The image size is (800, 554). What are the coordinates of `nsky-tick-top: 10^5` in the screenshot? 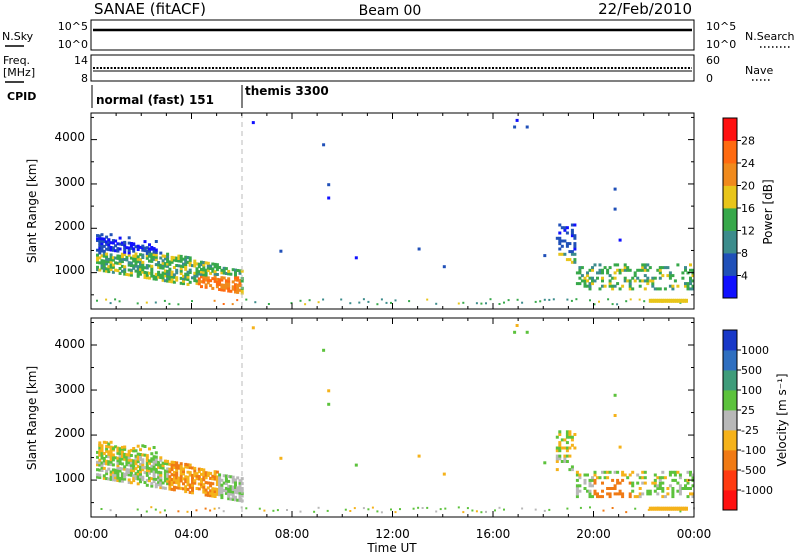 It's located at (73, 26).